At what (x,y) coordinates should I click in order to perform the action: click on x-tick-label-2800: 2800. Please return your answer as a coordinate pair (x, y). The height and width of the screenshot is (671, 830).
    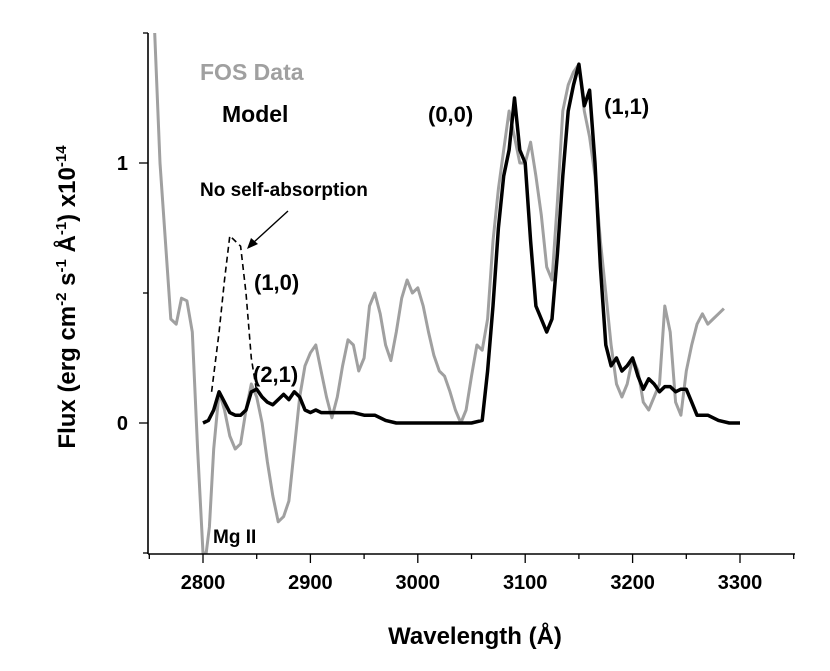
    Looking at the image, I should click on (203, 583).